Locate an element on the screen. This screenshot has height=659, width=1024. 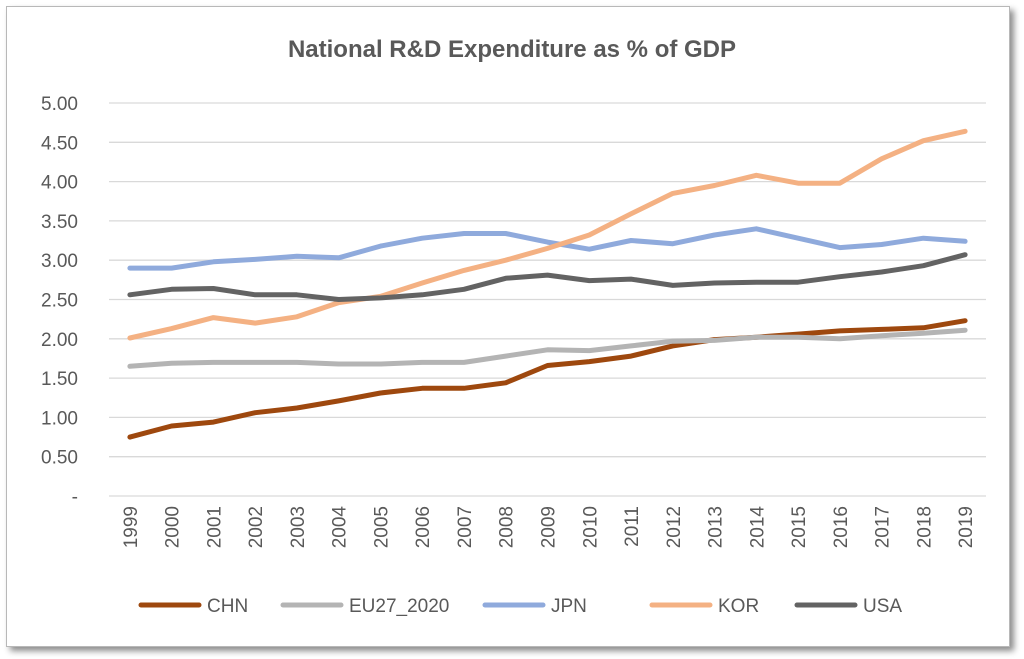
x-tick-label: 2015 is located at coordinates (799, 527).